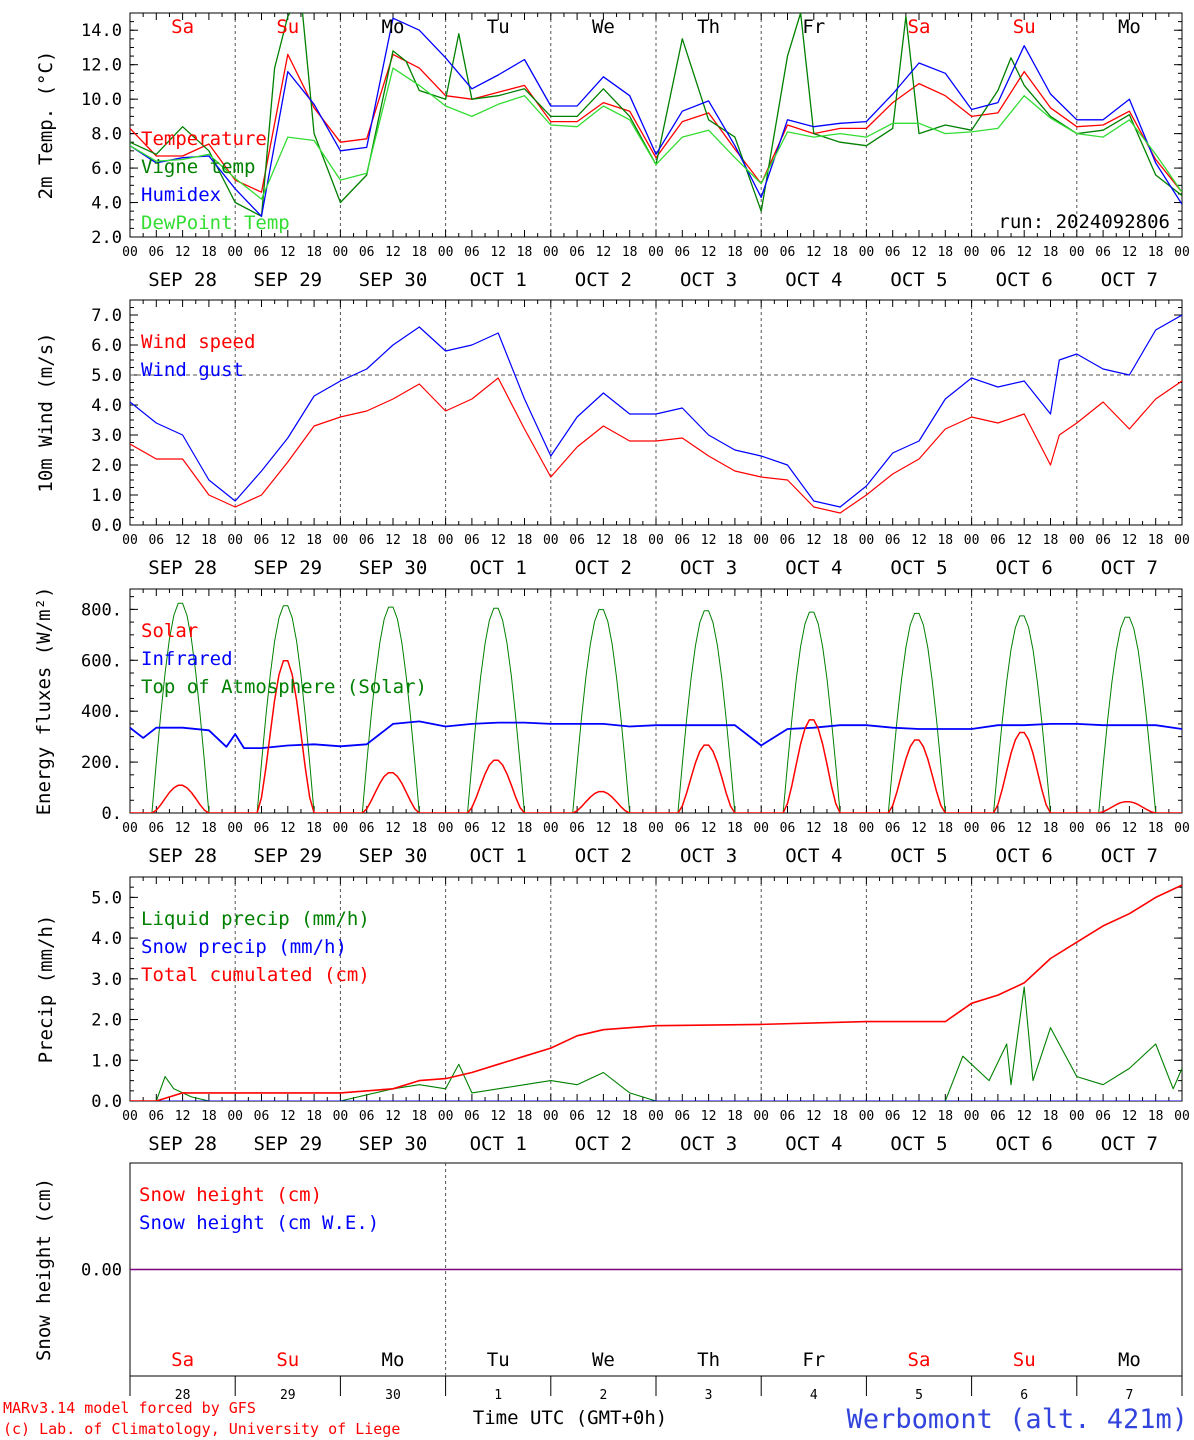 This screenshot has height=1440, width=1194. I want to click on y-tick-label: 0.00, so click(101, 1271).